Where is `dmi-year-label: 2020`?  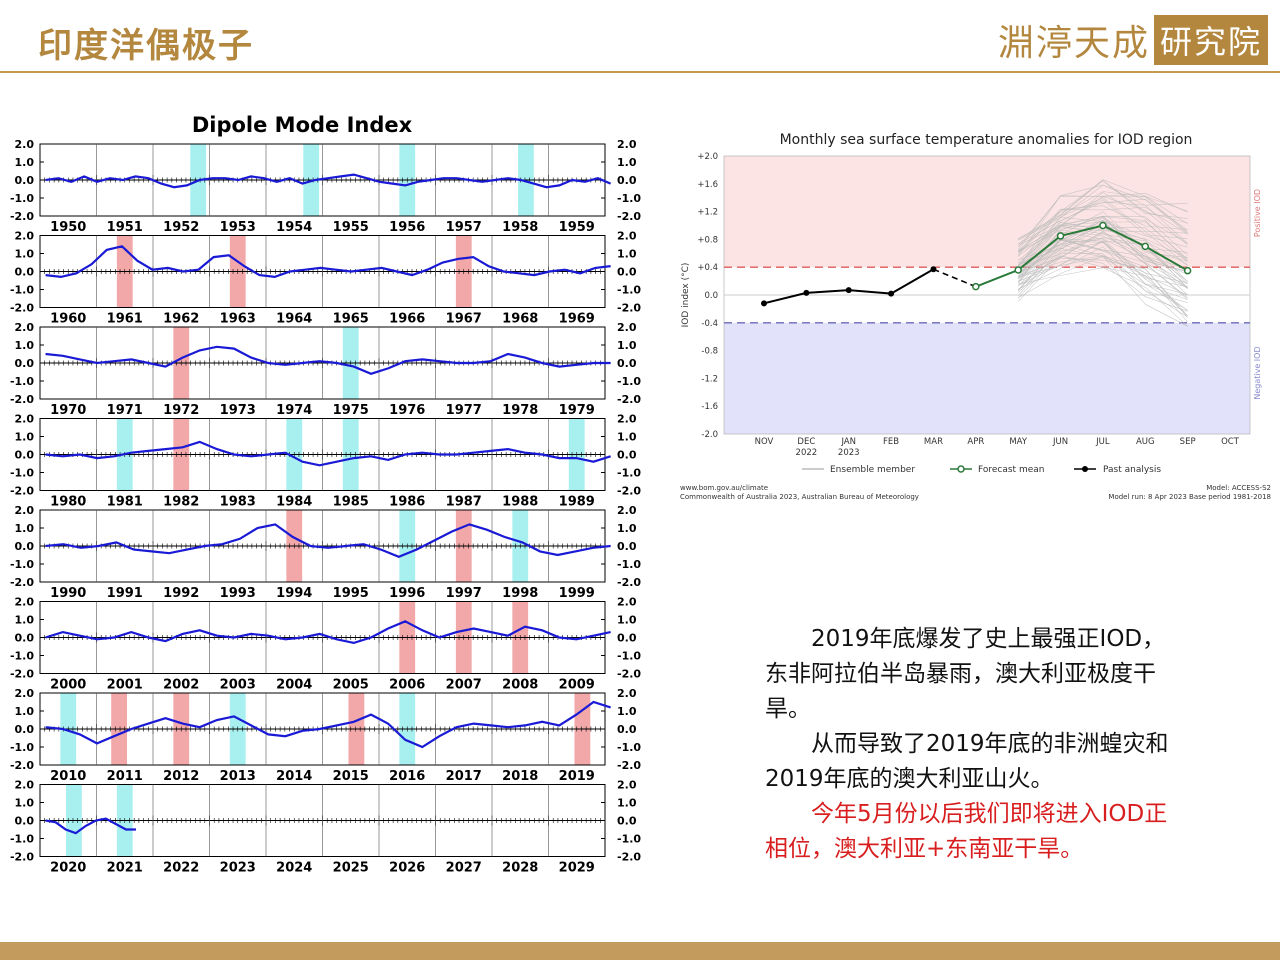
dmi-year-label: 2020 is located at coordinates (68, 868).